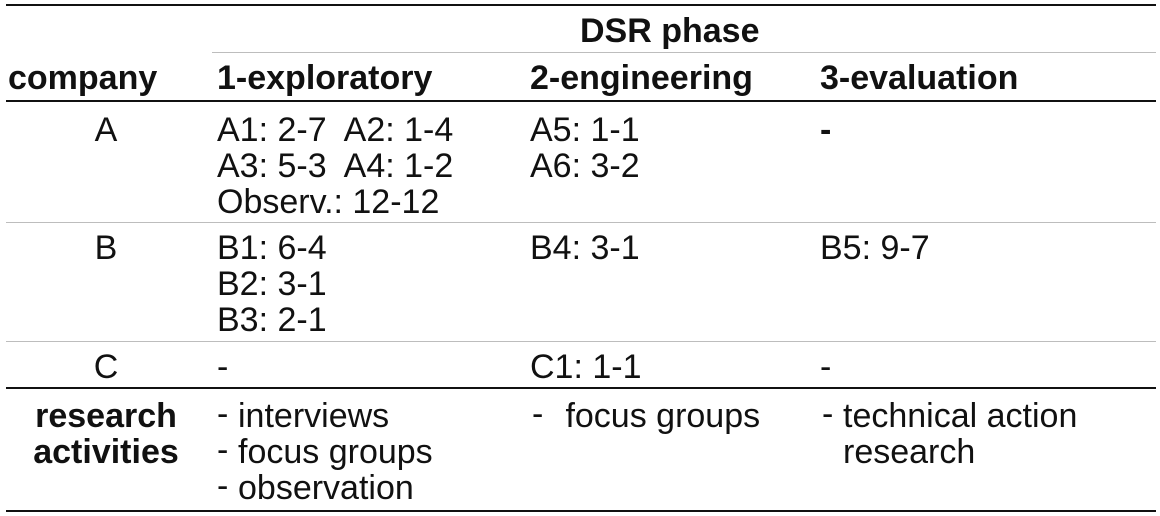  What do you see at coordinates (581, 101) in the screenshot?
I see `header-rule` at bounding box center [581, 101].